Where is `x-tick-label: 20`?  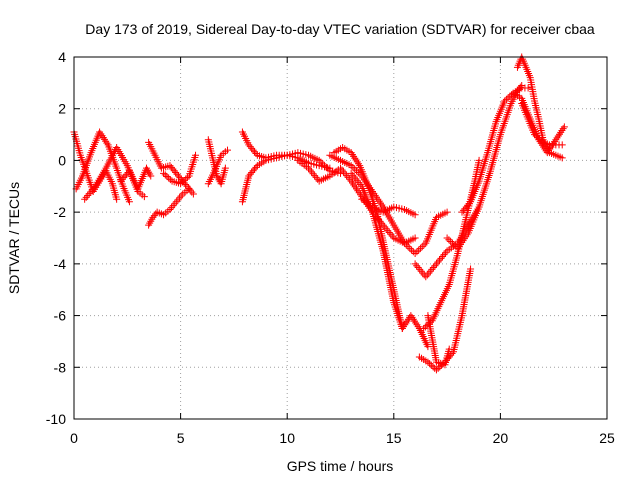
x-tick-label: 20 is located at coordinates (501, 438).